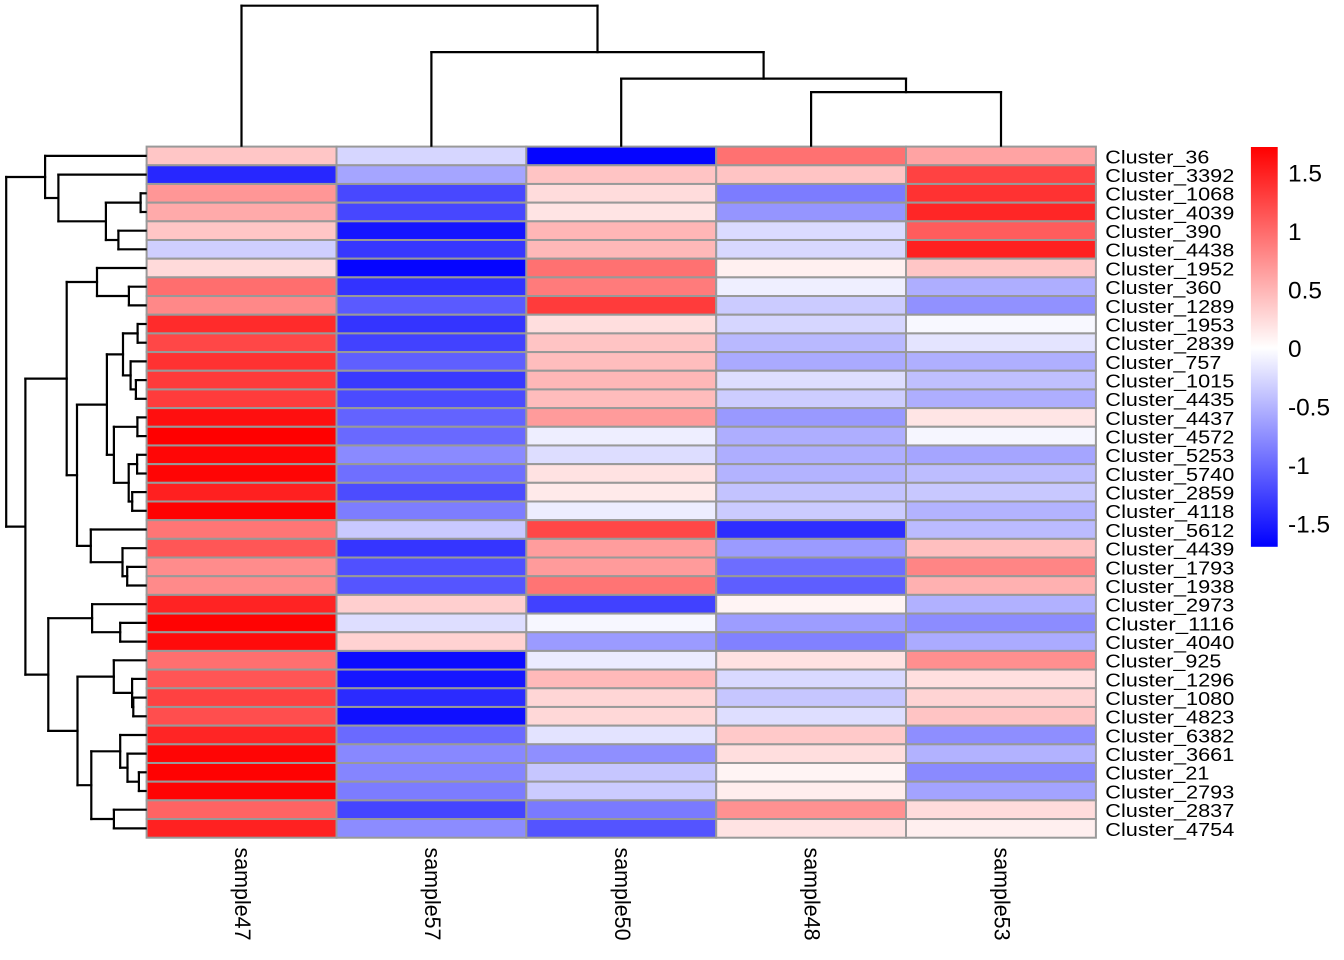 This screenshot has width=1344, height=960. I want to click on svg-text: sample50, so click(622, 894).